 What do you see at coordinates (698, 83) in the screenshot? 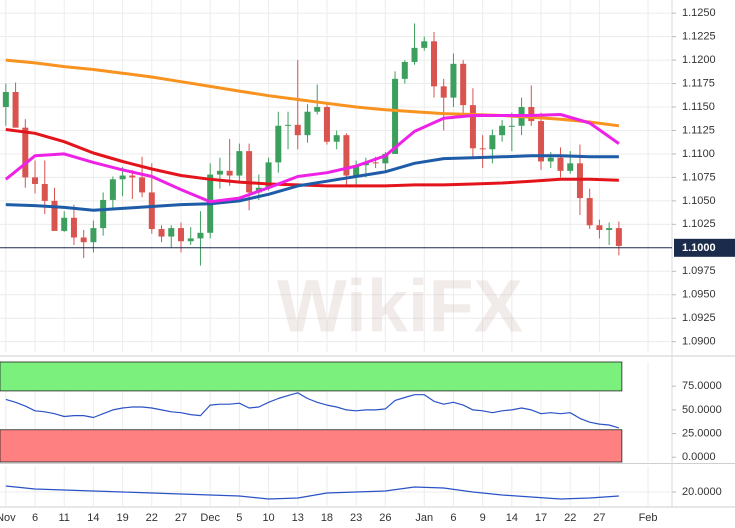
I see `y-tick-label: 1.1175` at bounding box center [698, 83].